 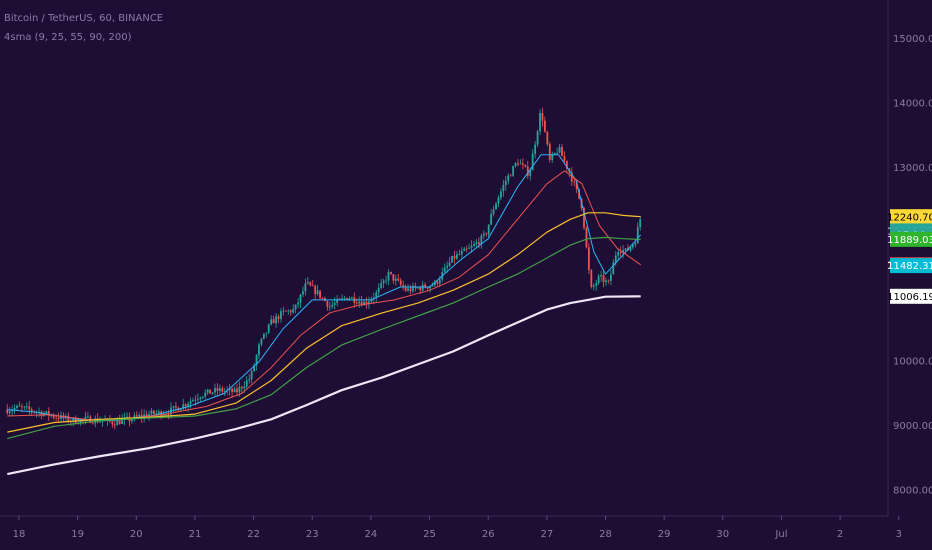 I want to click on time-tick-label: 20, so click(x=136, y=534).